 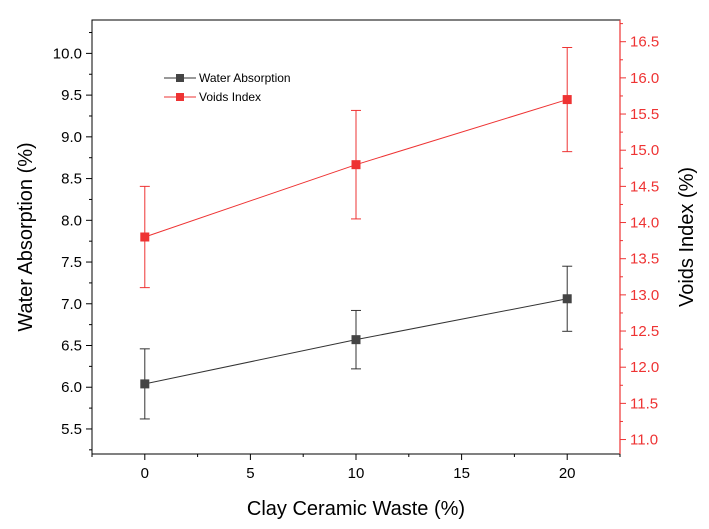 What do you see at coordinates (71, 179) in the screenshot?
I see `y-tick-label: 8.5` at bounding box center [71, 179].